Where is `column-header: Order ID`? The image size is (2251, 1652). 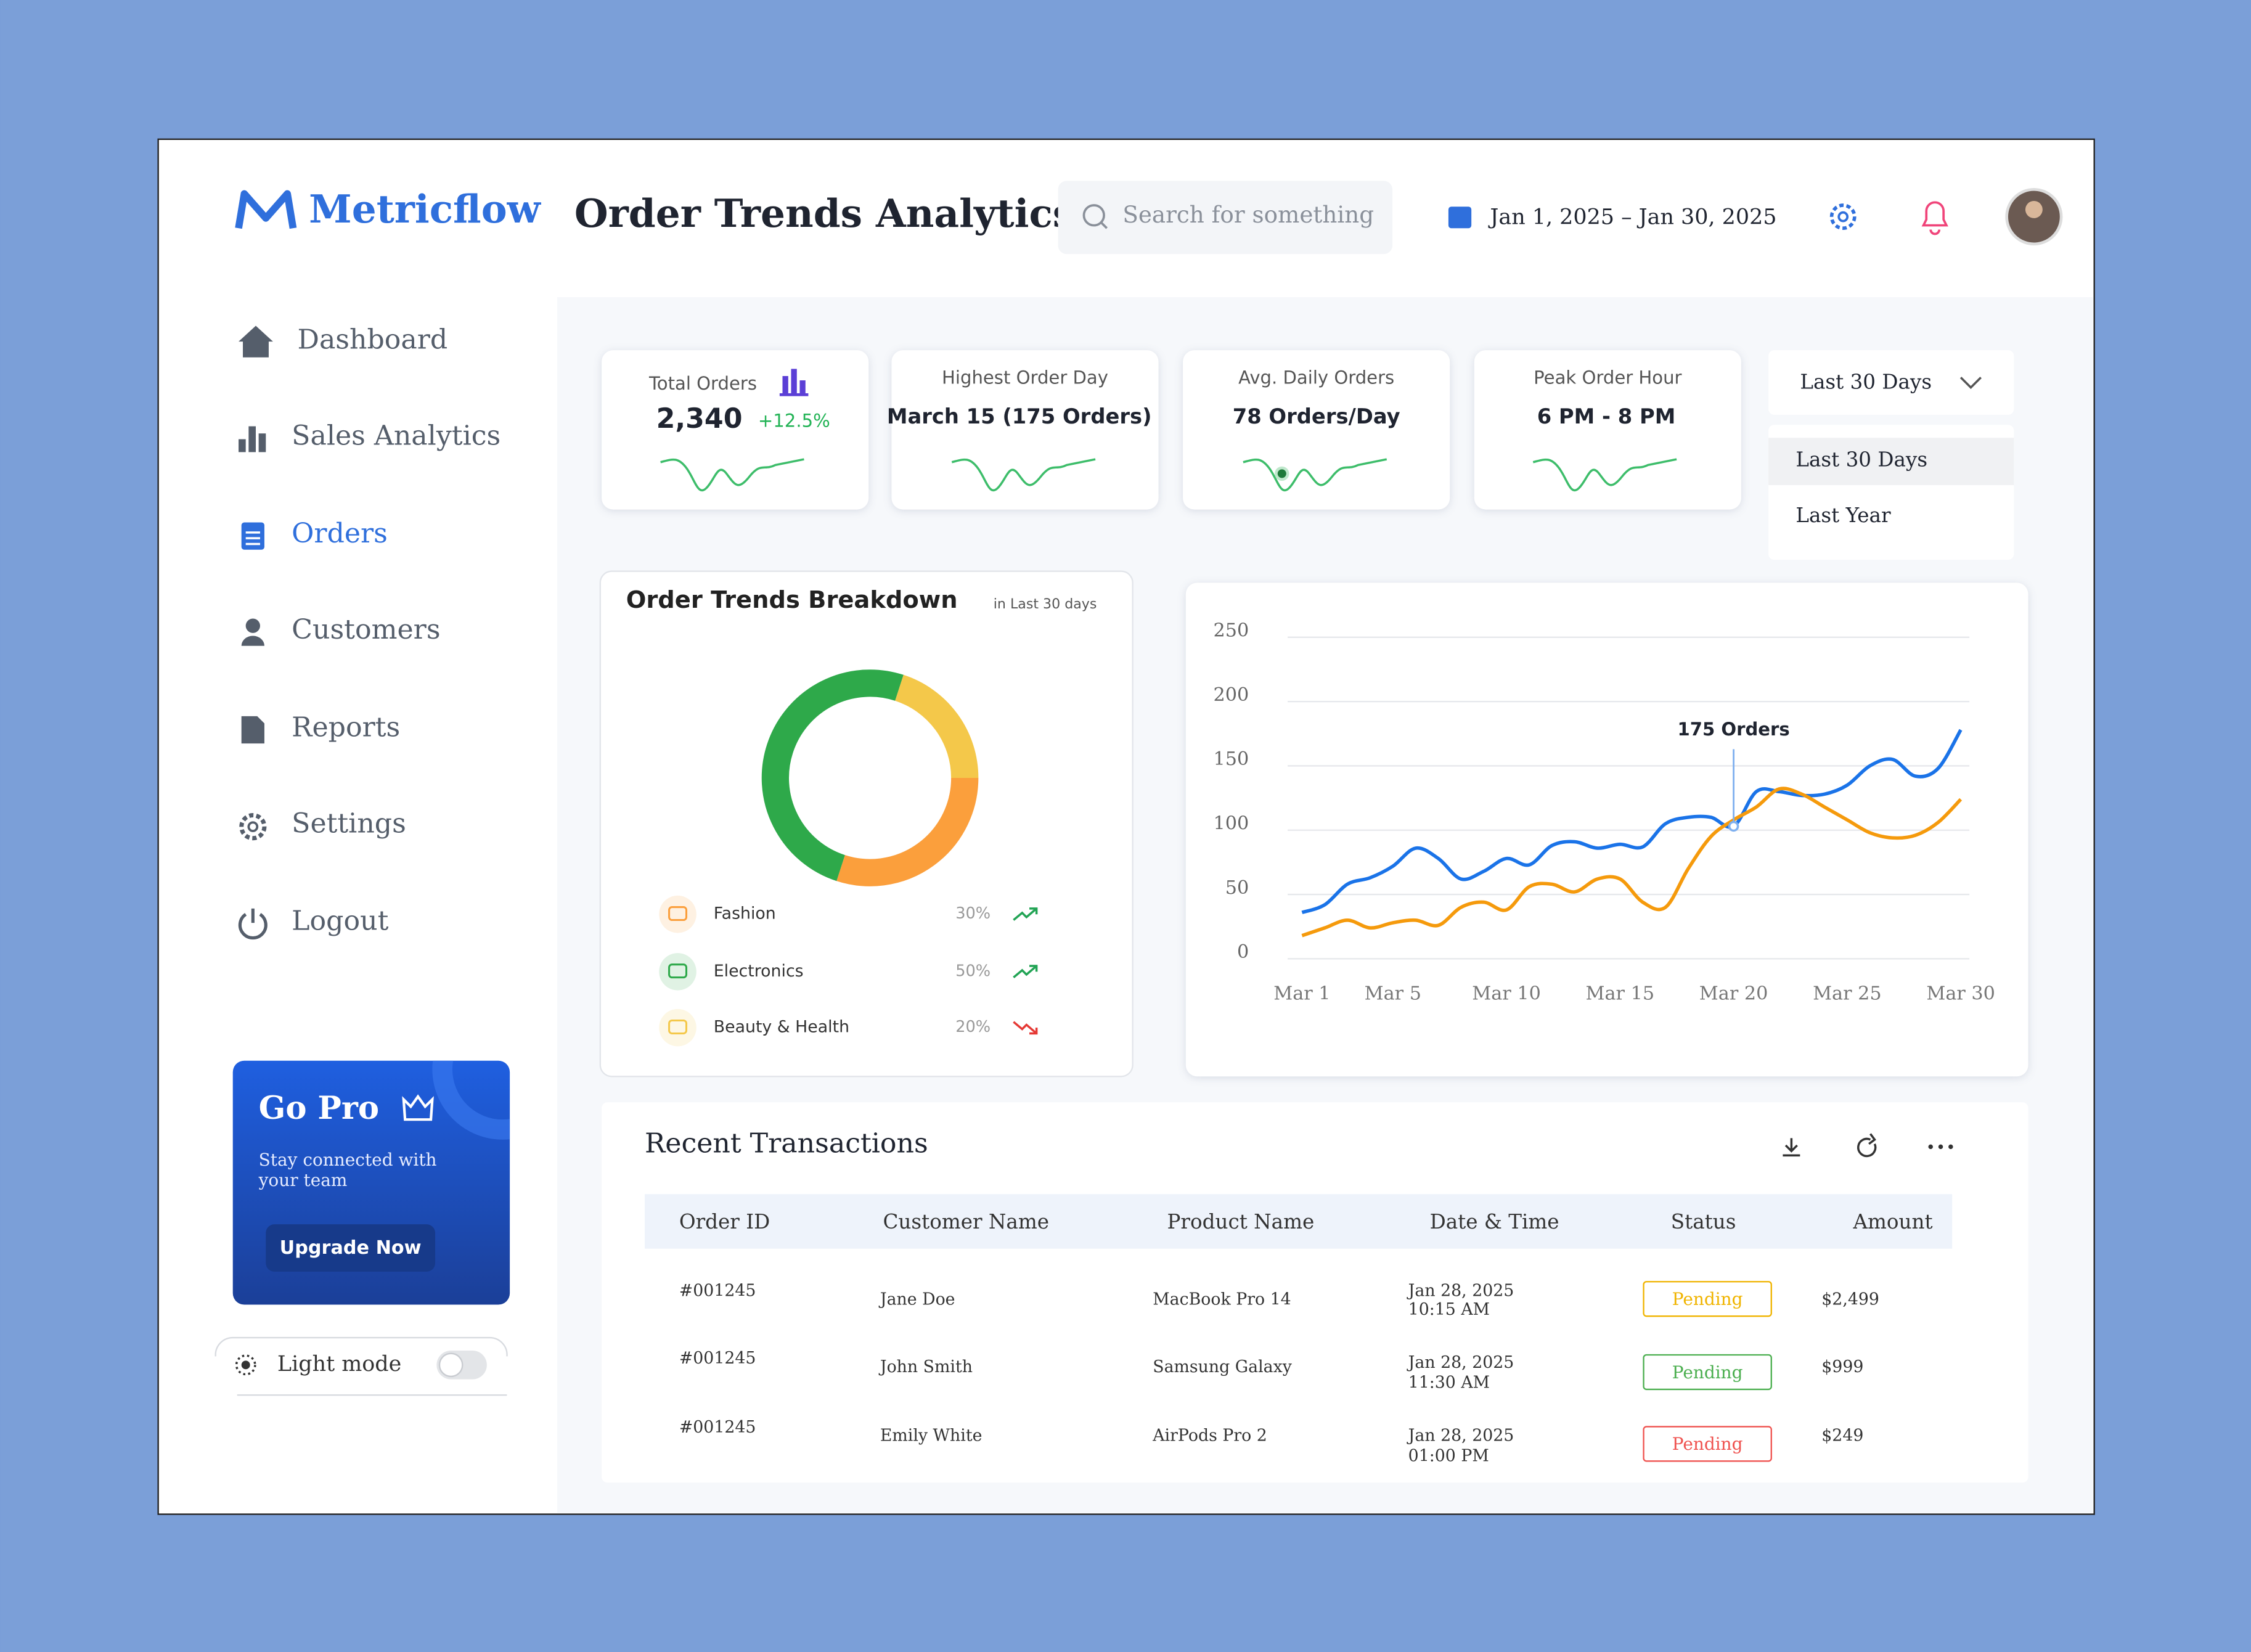 column-header: Order ID is located at coordinates (724, 1221).